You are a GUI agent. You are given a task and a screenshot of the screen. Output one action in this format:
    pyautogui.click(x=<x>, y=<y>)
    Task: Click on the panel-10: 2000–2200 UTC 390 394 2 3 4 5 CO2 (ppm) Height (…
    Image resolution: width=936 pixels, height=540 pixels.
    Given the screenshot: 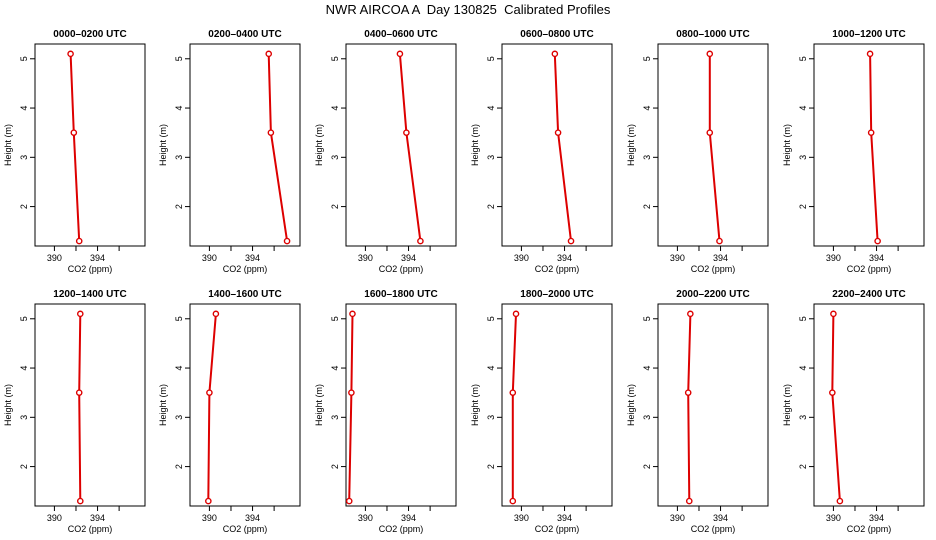 What is the action you would take?
    pyautogui.click(x=697, y=411)
    